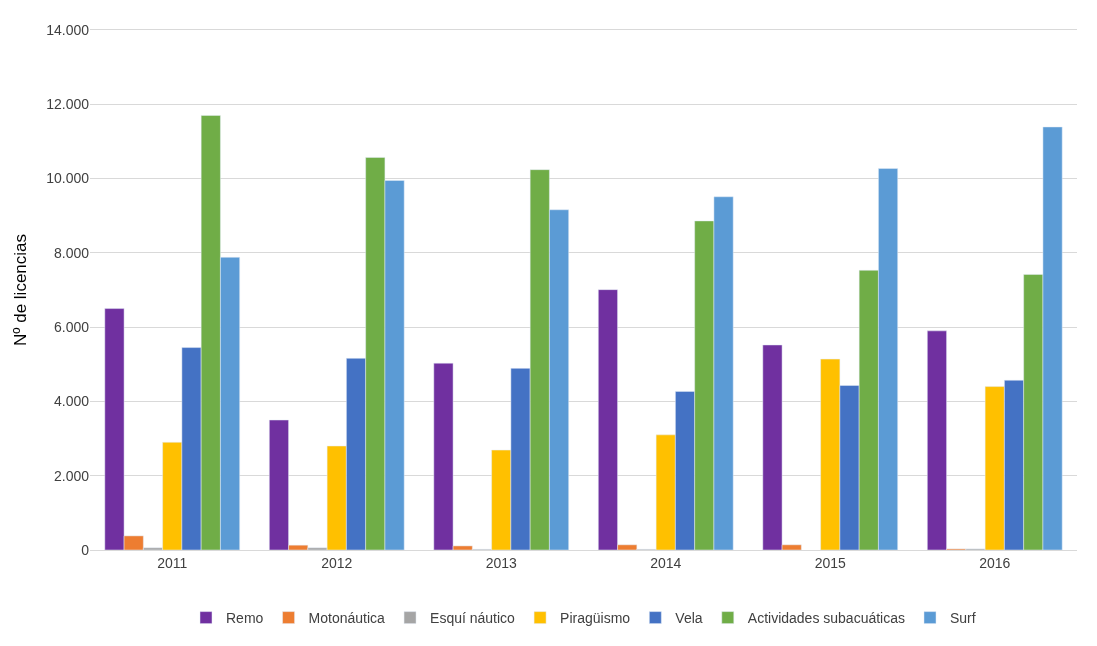 The image size is (1097, 646). Describe the element at coordinates (666, 562) in the screenshot. I see `x-tick-label: 2014` at that location.